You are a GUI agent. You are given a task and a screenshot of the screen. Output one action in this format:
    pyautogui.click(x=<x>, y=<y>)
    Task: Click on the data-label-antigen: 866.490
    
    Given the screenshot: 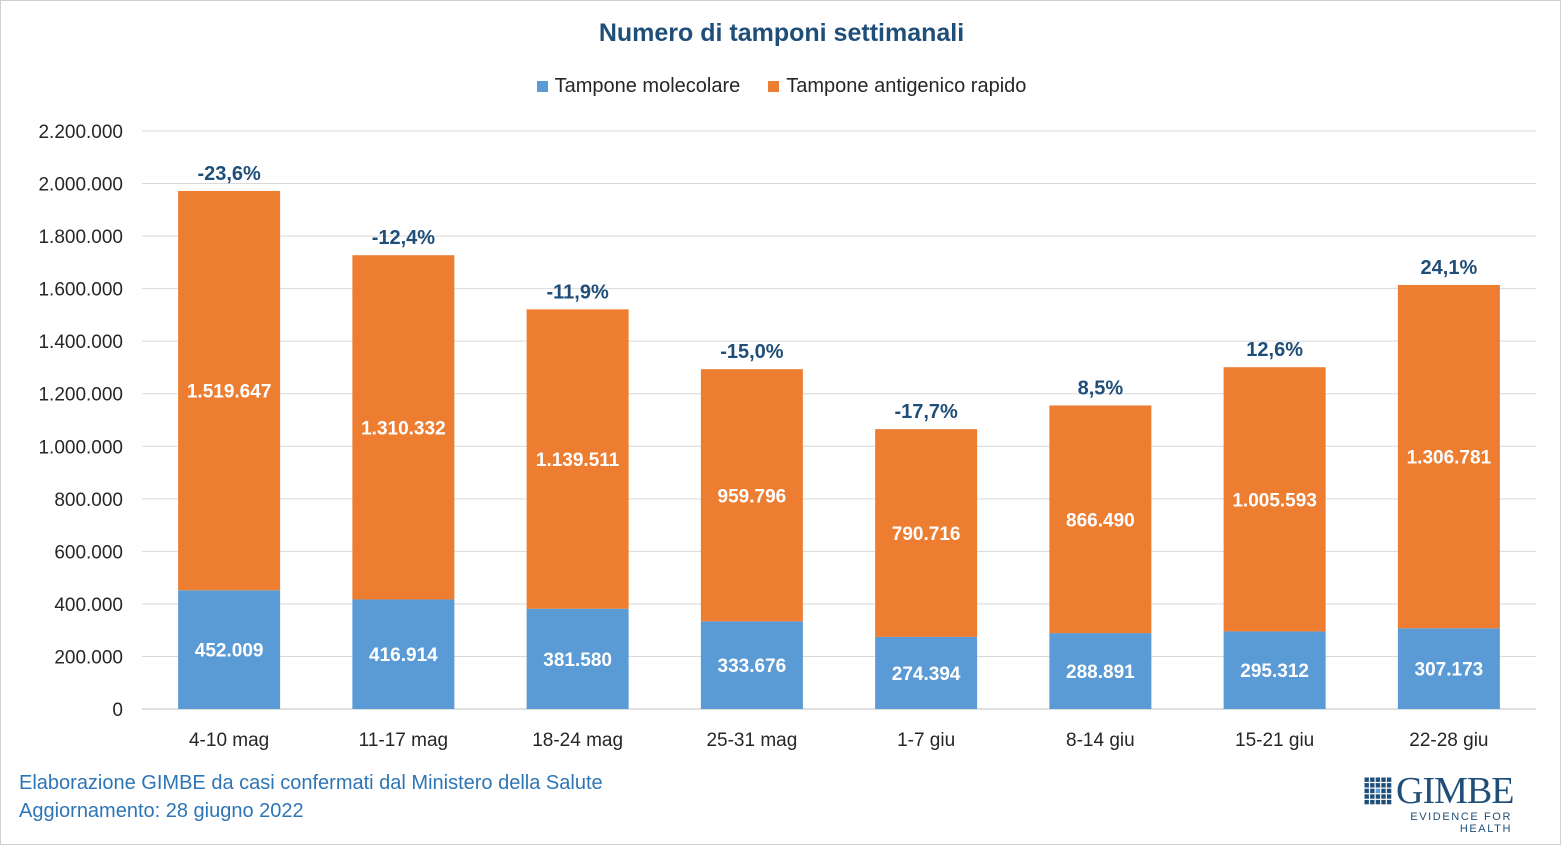 What is the action you would take?
    pyautogui.click(x=1100, y=520)
    